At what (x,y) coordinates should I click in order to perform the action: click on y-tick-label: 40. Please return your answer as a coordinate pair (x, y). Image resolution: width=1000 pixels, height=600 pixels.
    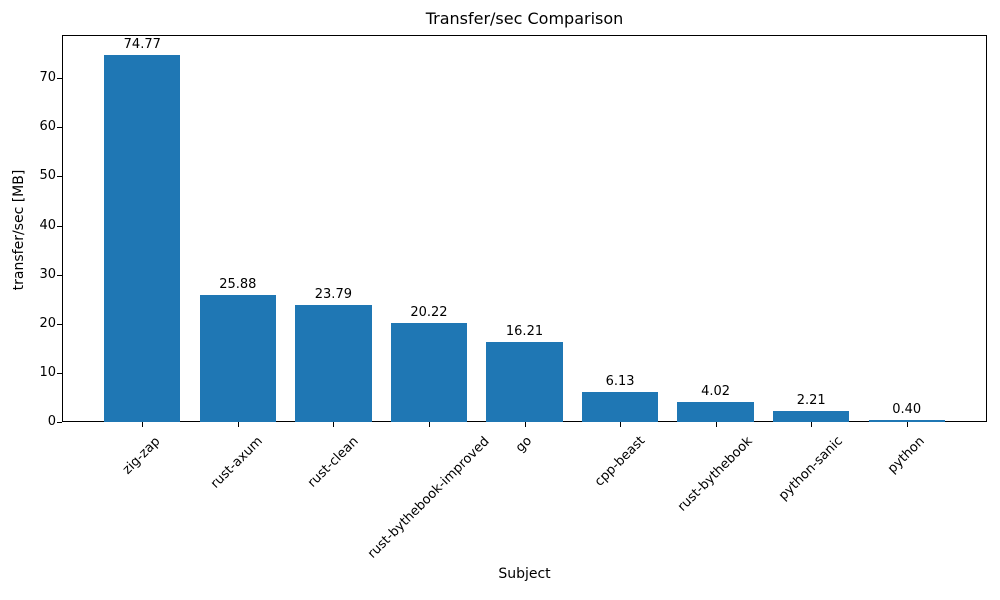
    Looking at the image, I should click on (47, 225).